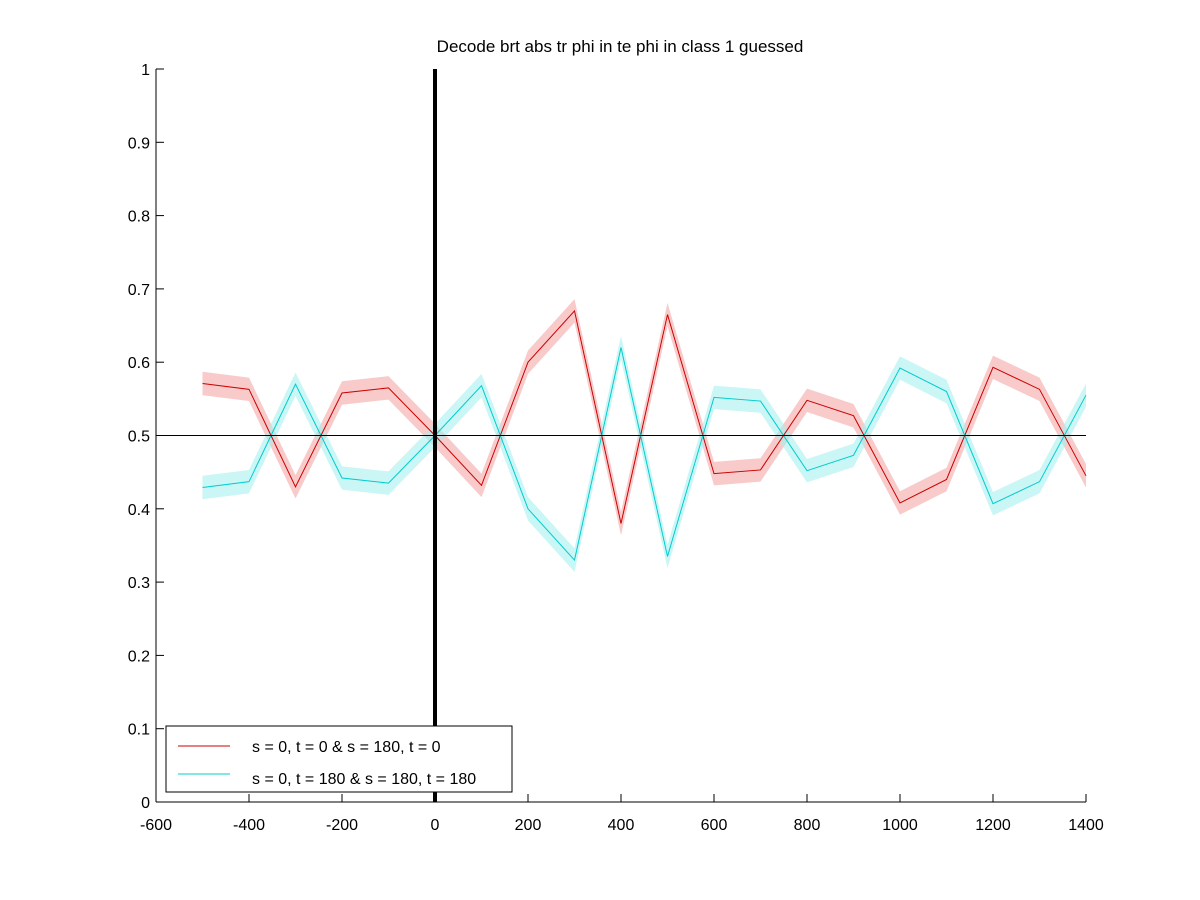 This screenshot has height=900, width=1200. Describe the element at coordinates (139, 363) in the screenshot. I see `y-tick-label: 0.6` at that location.